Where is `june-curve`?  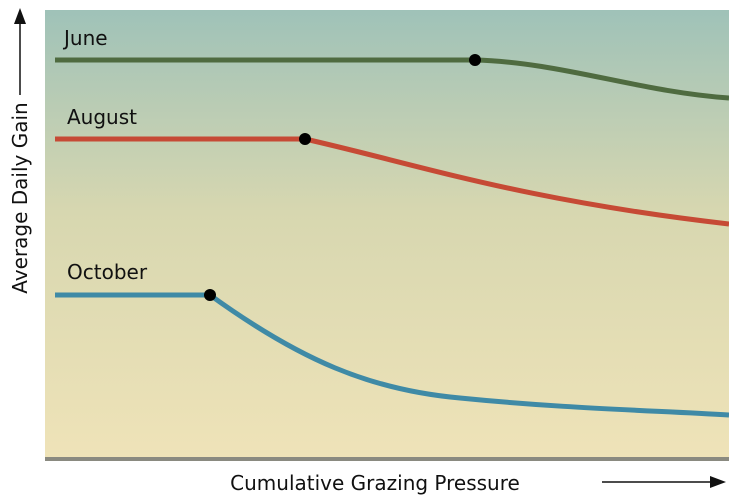
june-curve is located at coordinates (392, 79).